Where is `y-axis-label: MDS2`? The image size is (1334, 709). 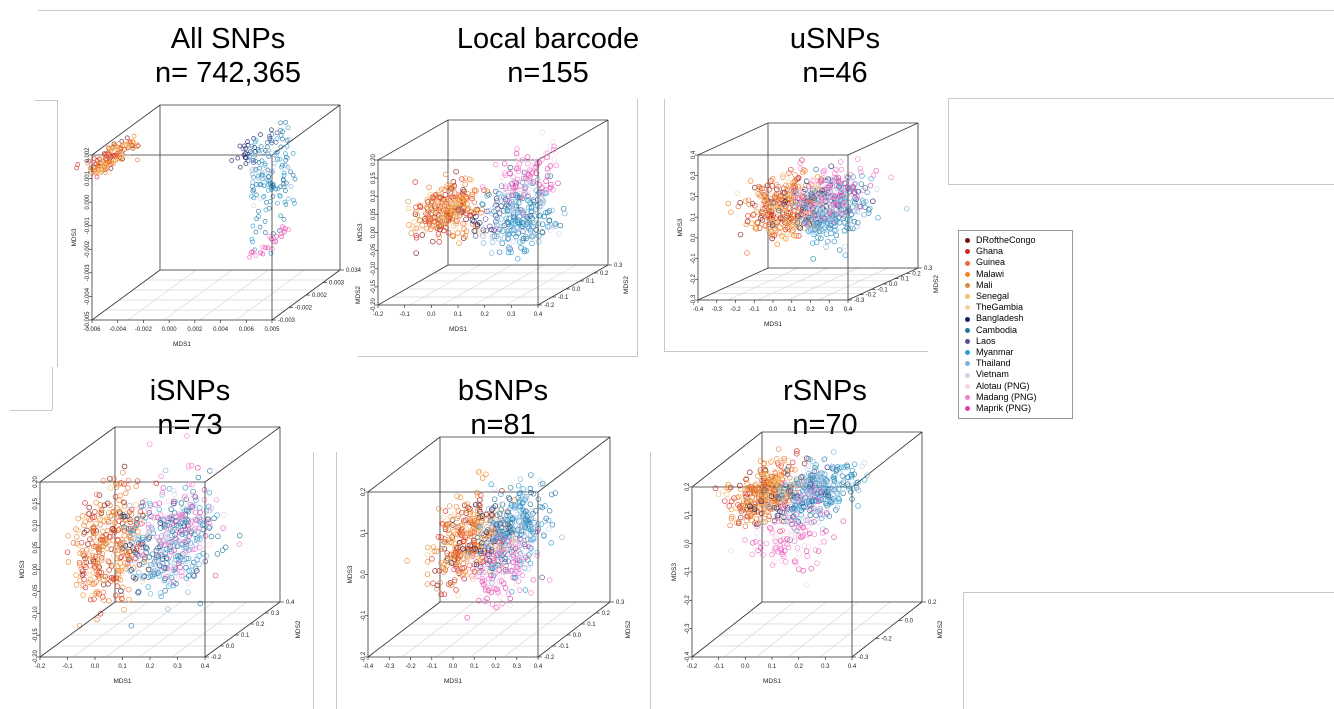 y-axis-label: MDS2 is located at coordinates (936, 284).